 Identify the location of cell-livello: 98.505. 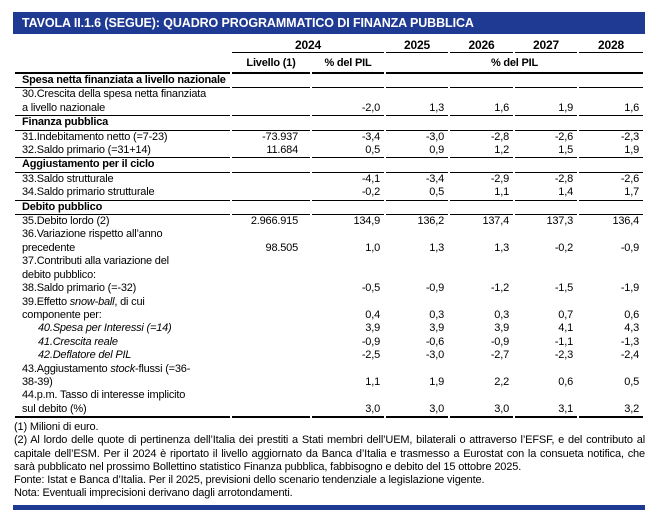
(282, 247).